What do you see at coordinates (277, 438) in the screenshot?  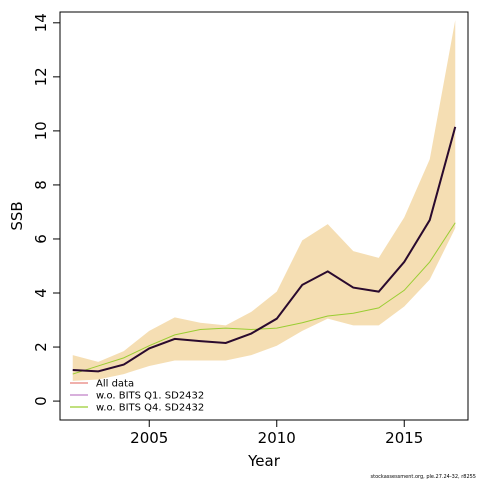 I see `x-tick-label: 2010` at bounding box center [277, 438].